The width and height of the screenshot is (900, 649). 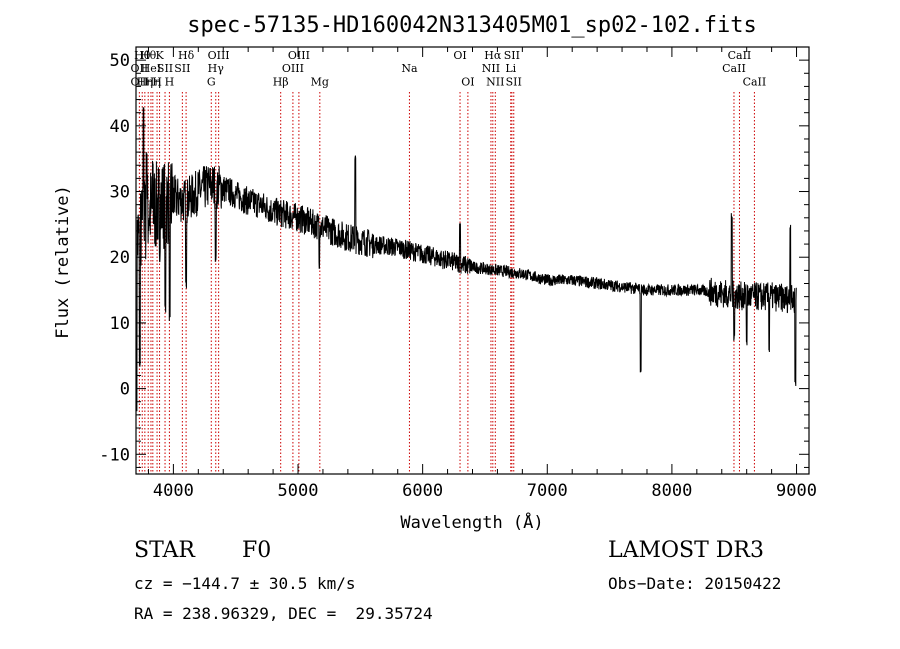 What do you see at coordinates (164, 550) in the screenshot?
I see `object-class: STAR` at bounding box center [164, 550].